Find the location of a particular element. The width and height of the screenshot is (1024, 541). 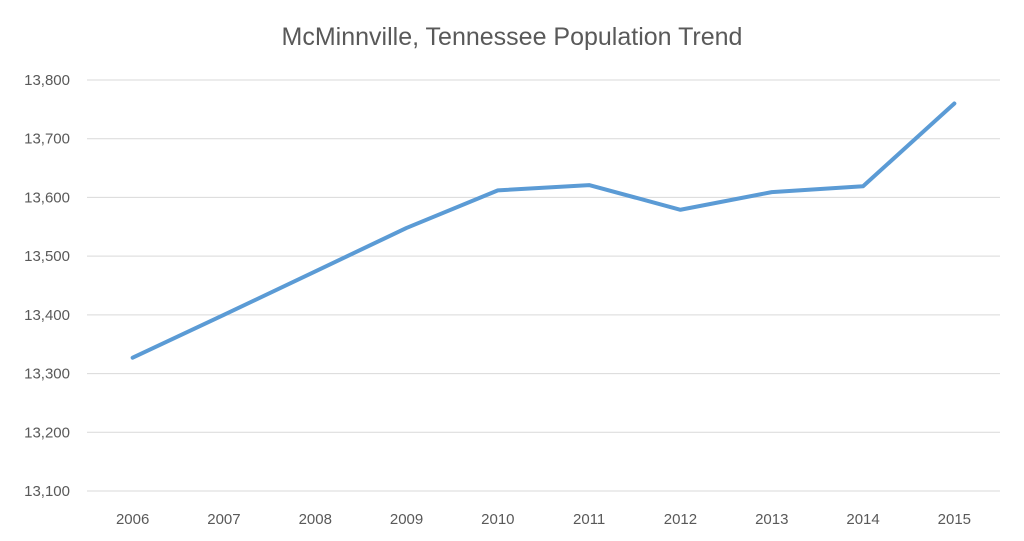

x-tick-label: 2009 is located at coordinates (406, 519).